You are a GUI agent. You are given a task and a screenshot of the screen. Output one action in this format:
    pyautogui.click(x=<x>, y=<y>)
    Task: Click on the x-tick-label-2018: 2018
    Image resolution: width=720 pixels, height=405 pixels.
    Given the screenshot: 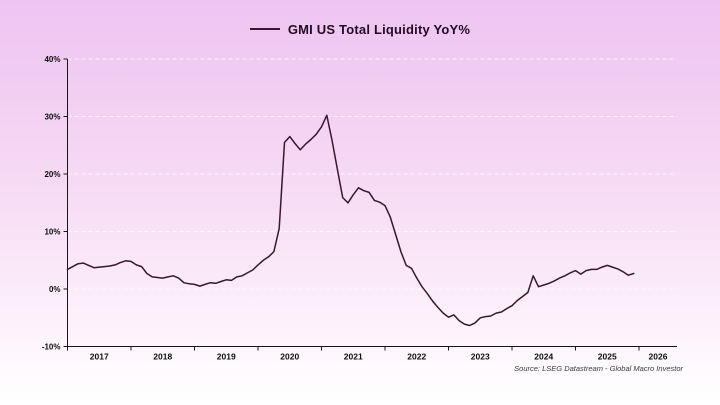 What is the action you would take?
    pyautogui.click(x=162, y=357)
    